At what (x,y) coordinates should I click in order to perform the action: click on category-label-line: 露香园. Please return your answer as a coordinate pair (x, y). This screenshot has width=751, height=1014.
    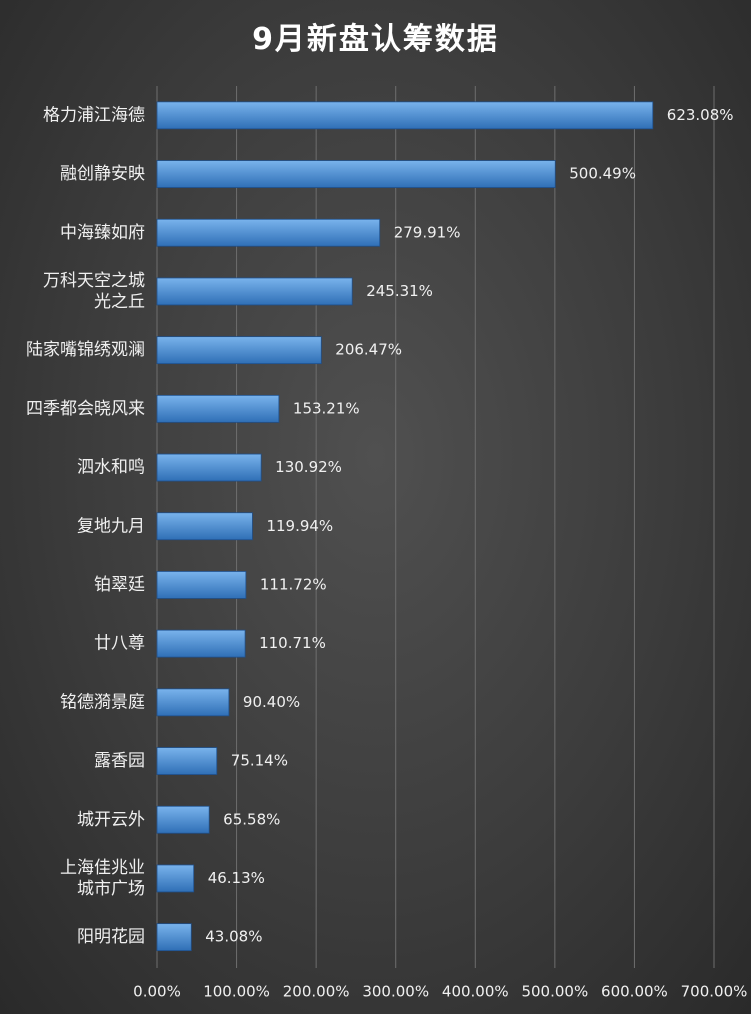
    Looking at the image, I should click on (119, 761).